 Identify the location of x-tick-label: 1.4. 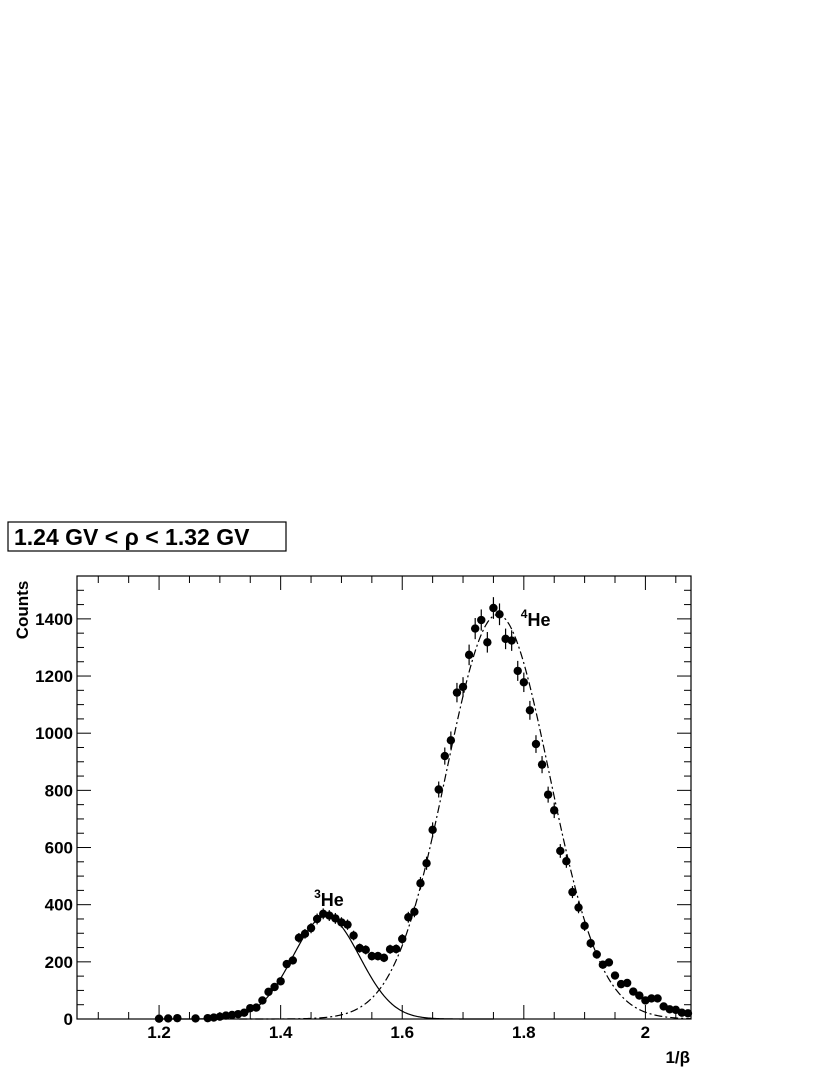
(281, 1032).